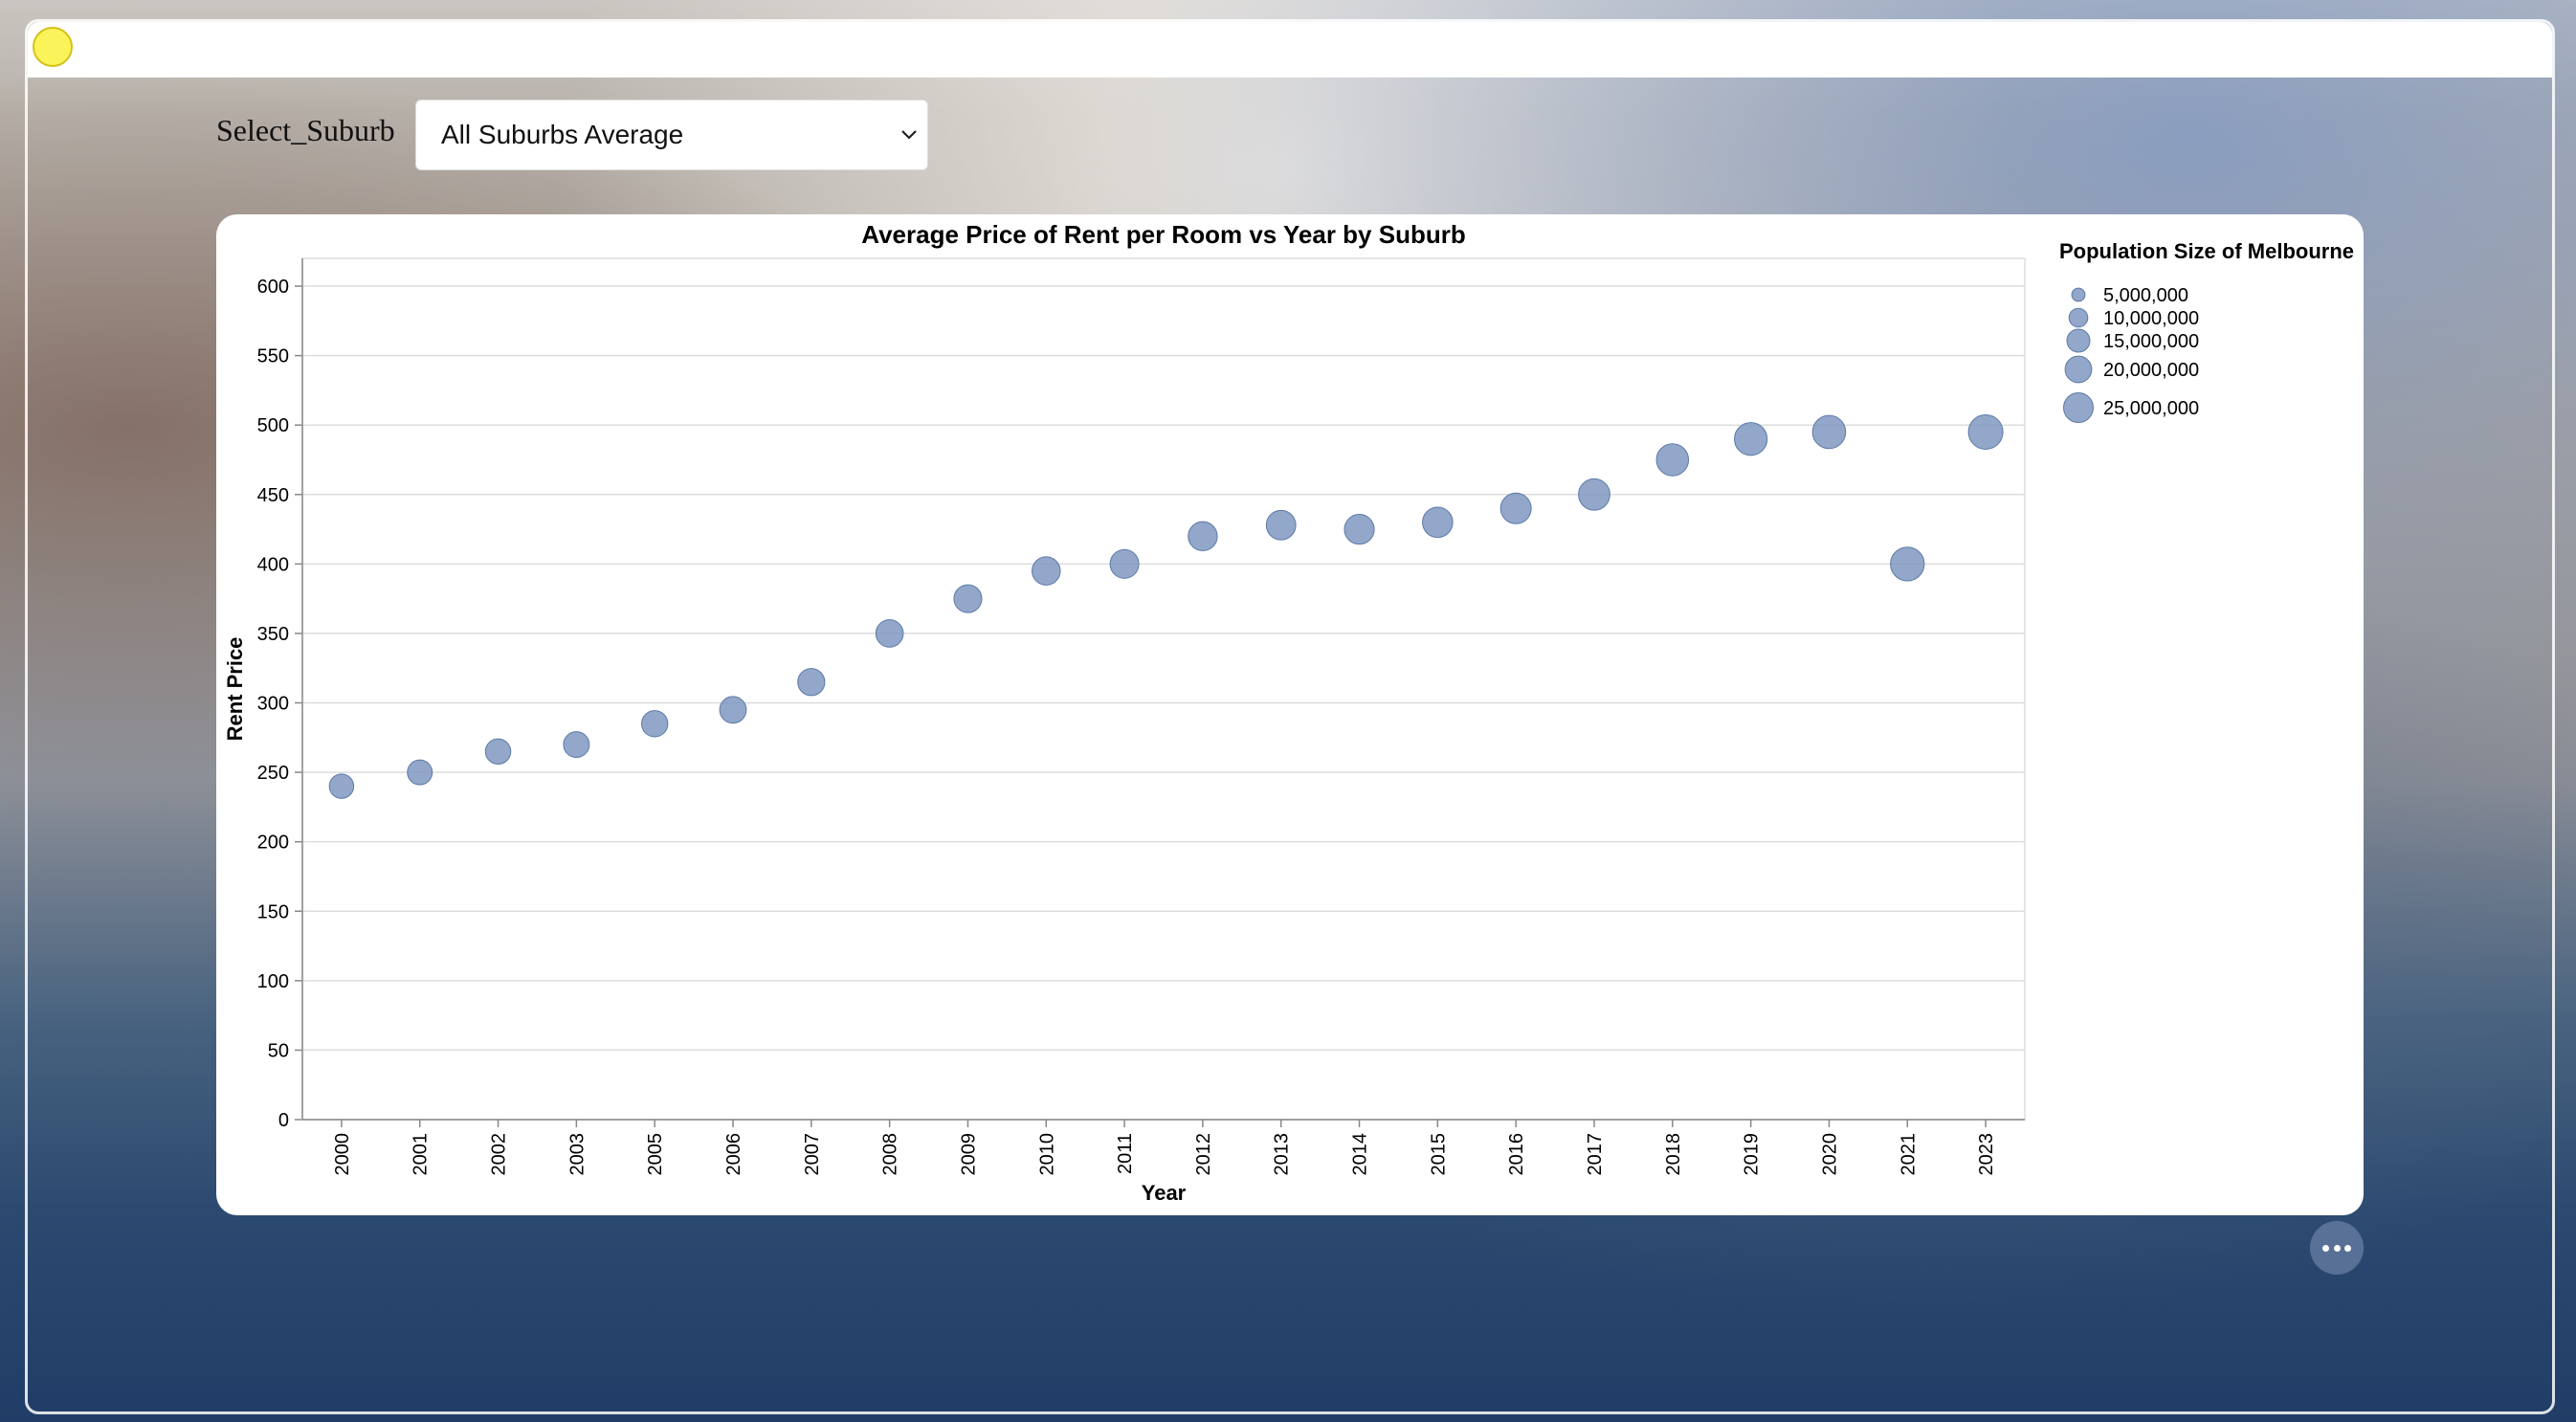 This screenshot has height=1422, width=2576. What do you see at coordinates (1438, 1154) in the screenshot?
I see `x-tick-label: 2015` at bounding box center [1438, 1154].